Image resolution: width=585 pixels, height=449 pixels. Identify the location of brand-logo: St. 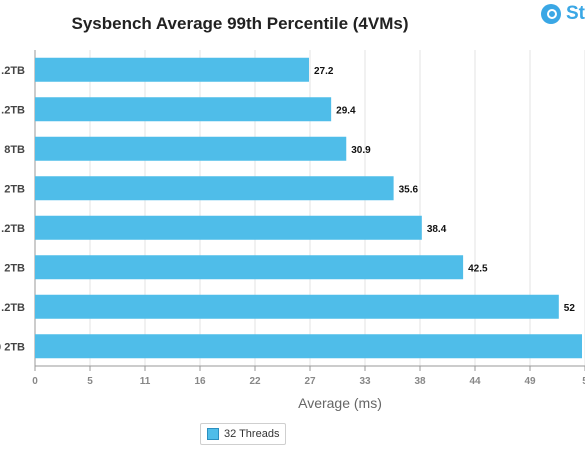
(563, 14).